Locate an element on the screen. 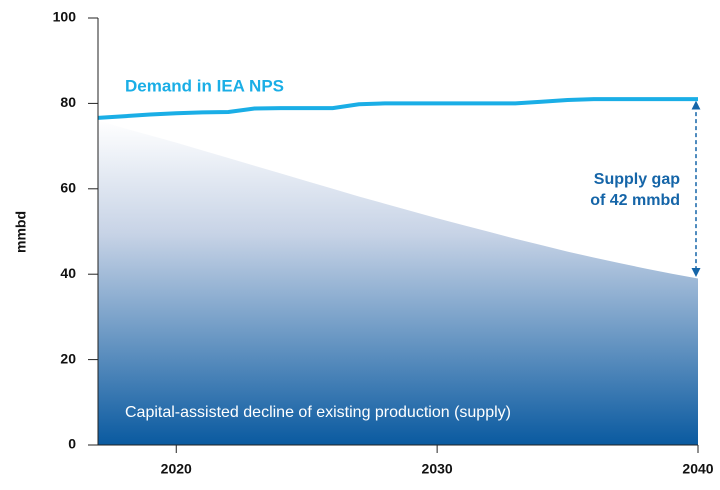  x-tick-label: 2030 is located at coordinates (437, 469).